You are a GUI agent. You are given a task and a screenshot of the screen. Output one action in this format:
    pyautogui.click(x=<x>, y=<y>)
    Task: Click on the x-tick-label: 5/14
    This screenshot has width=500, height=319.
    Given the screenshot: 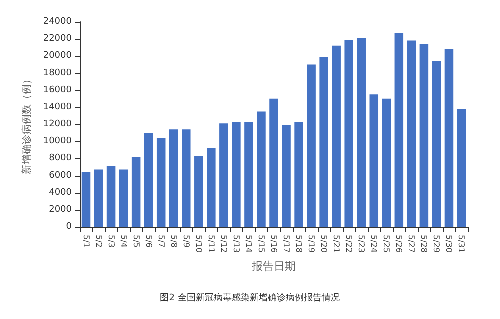 What is the action you would take?
    pyautogui.click(x=249, y=244)
    